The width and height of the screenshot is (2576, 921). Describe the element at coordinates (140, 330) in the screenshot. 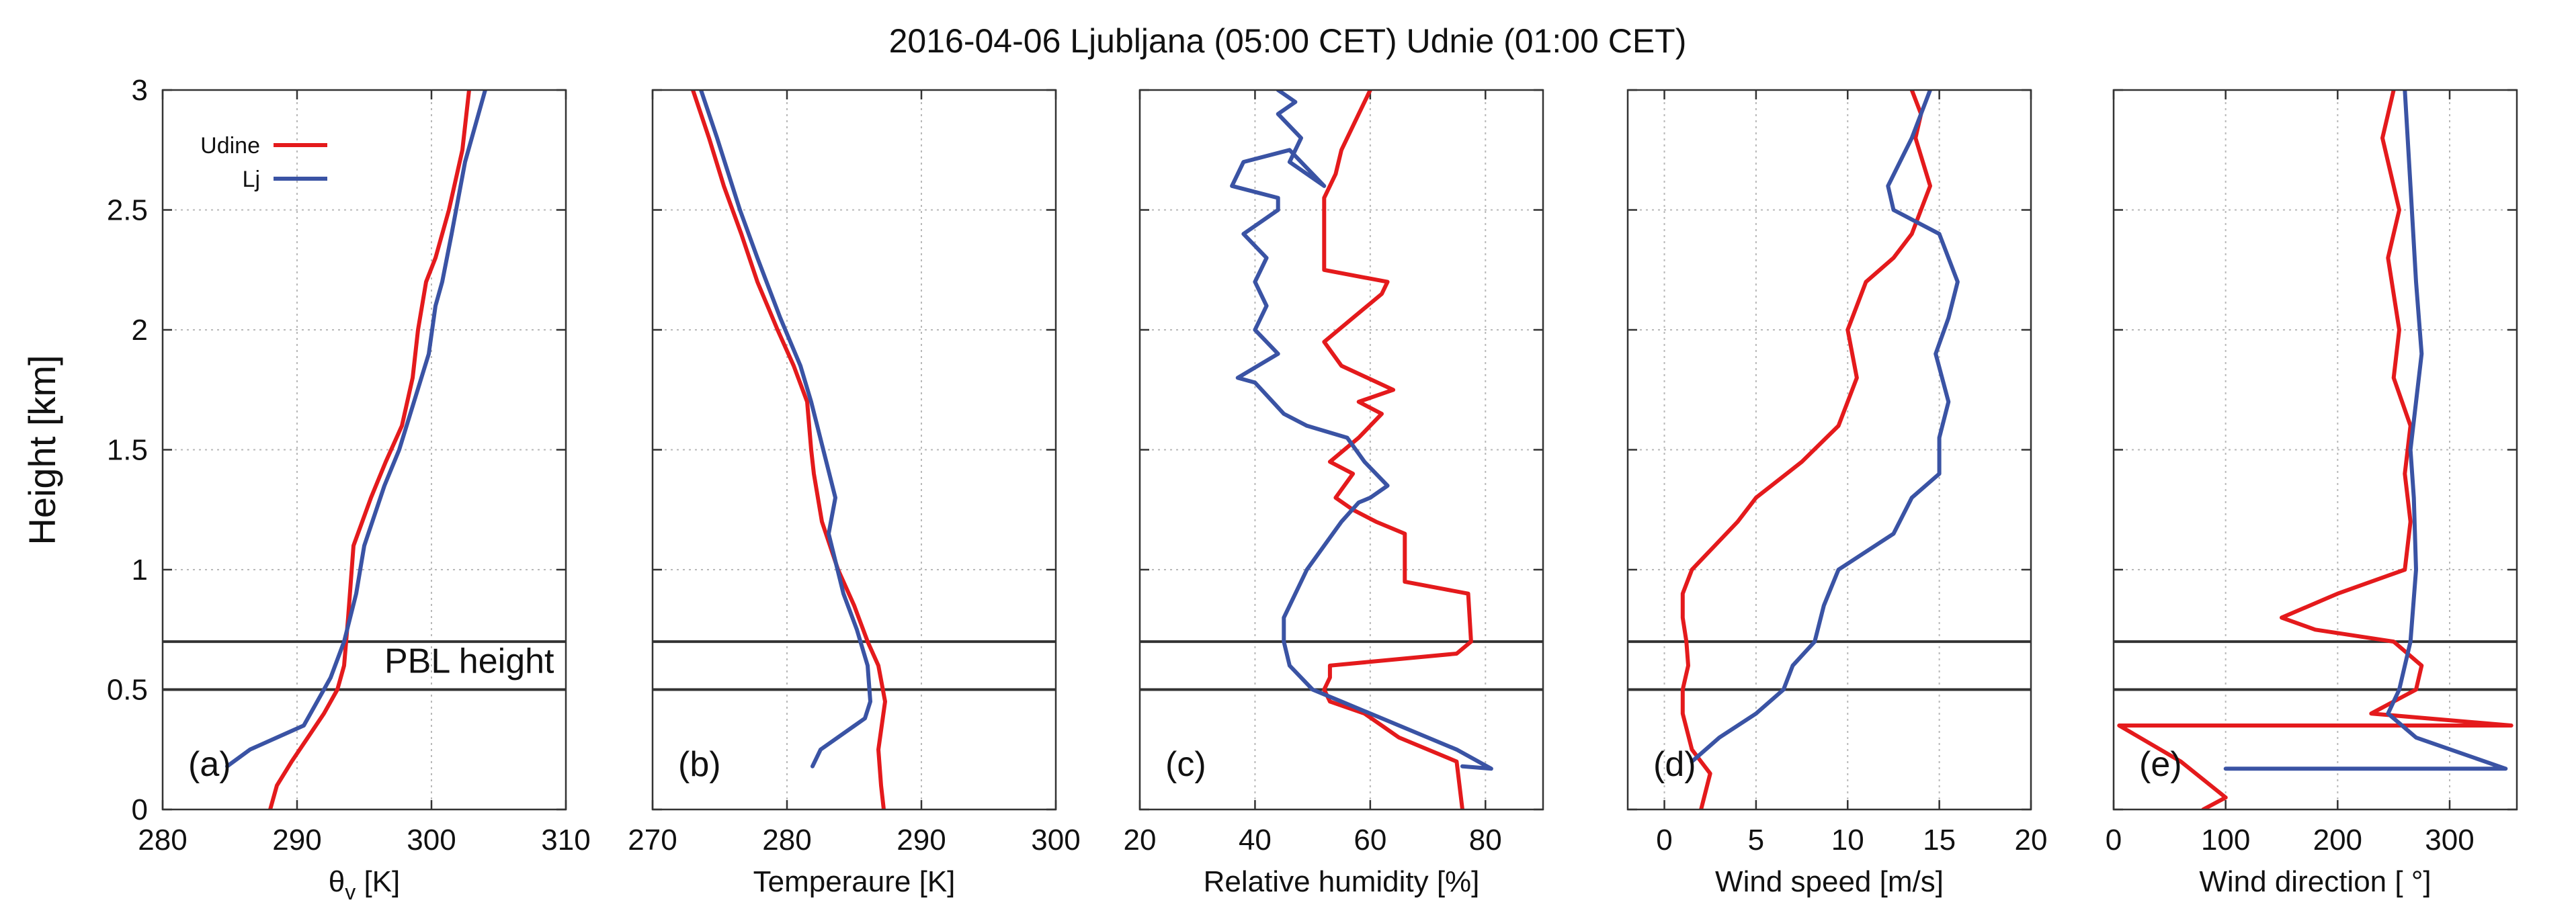

I see `y-tick-label: 2` at that location.